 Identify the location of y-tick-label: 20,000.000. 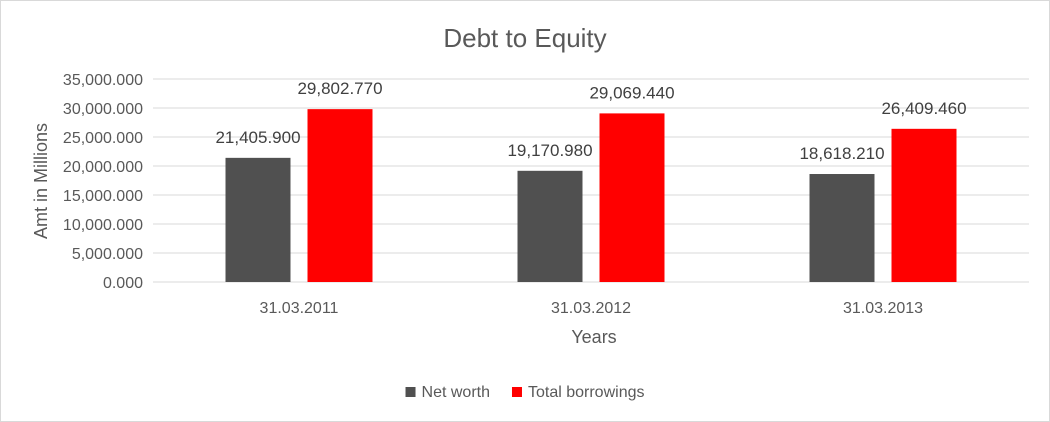
(103, 167).